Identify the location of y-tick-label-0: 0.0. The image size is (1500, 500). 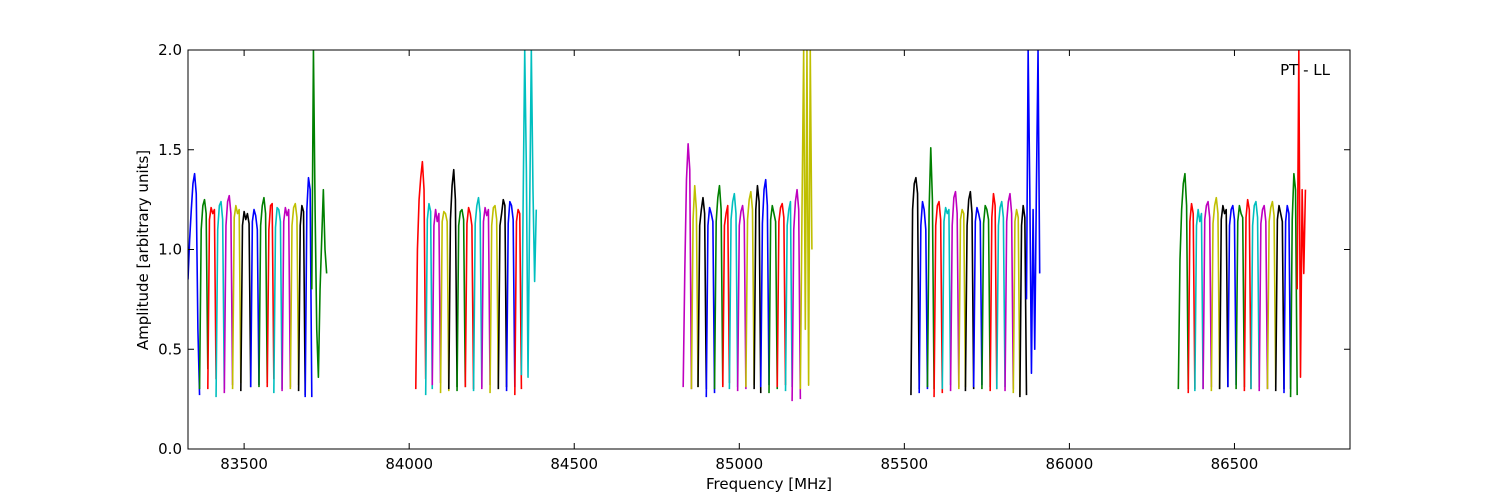
(170, 449).